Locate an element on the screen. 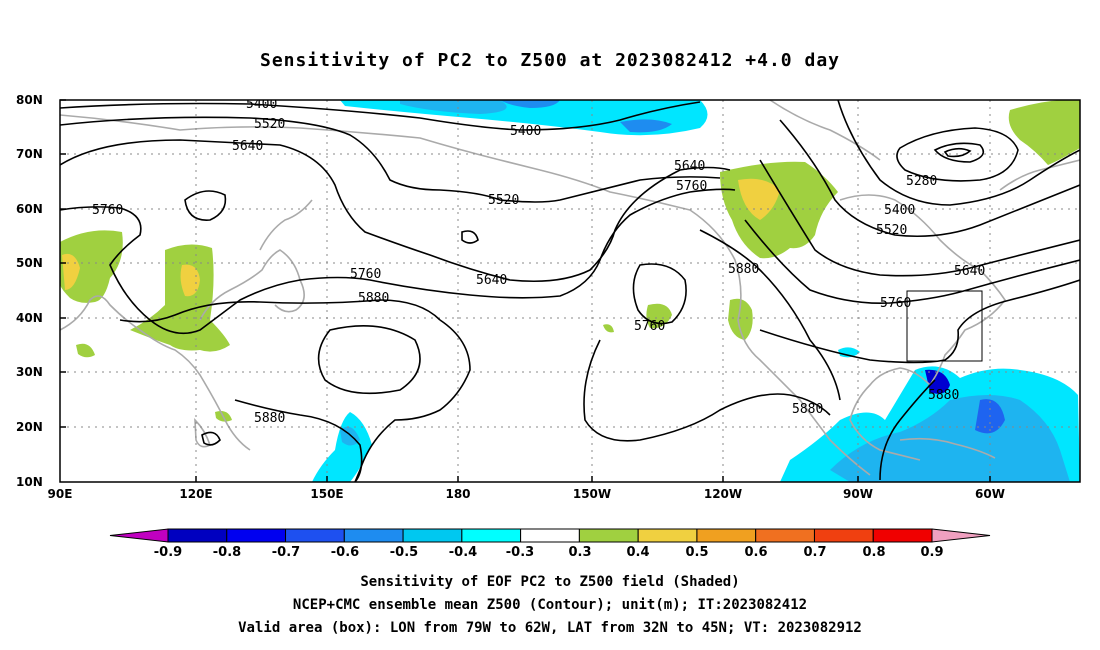  shade-positive-small-a is located at coordinates (85, 350).